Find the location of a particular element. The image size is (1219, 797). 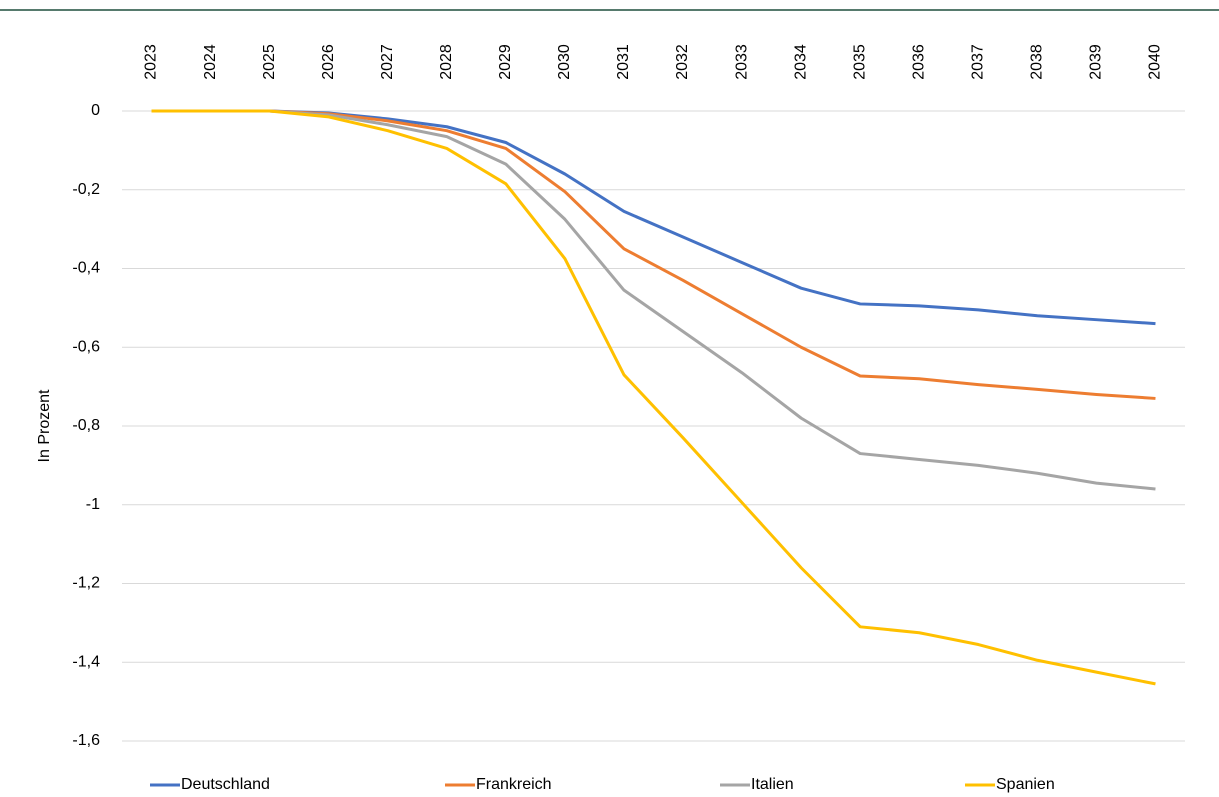

x-tick-label: 2033 is located at coordinates (741, 62).